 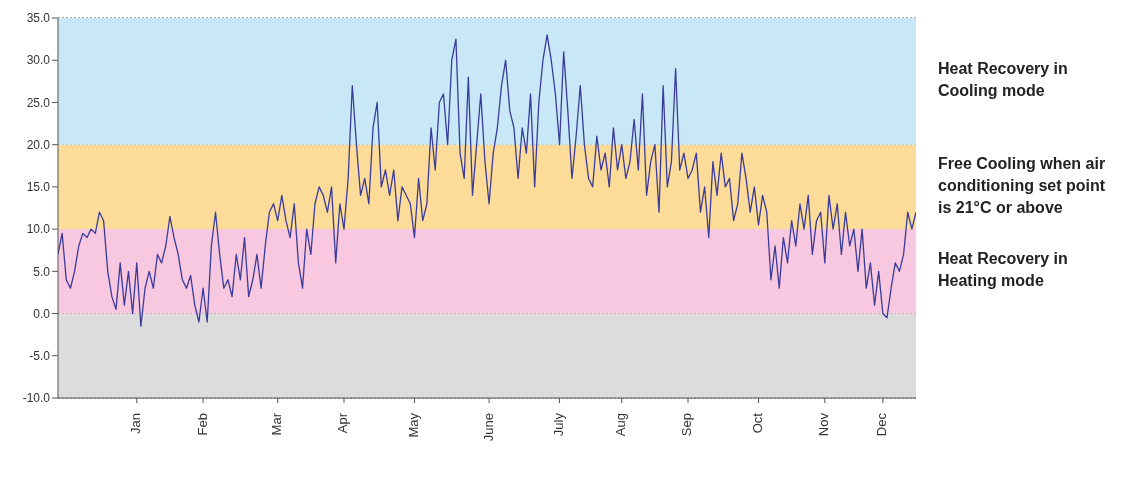 I want to click on band-label: Free Cooling when air conditioning set point is 21°C or above, so click(x=1022, y=186).